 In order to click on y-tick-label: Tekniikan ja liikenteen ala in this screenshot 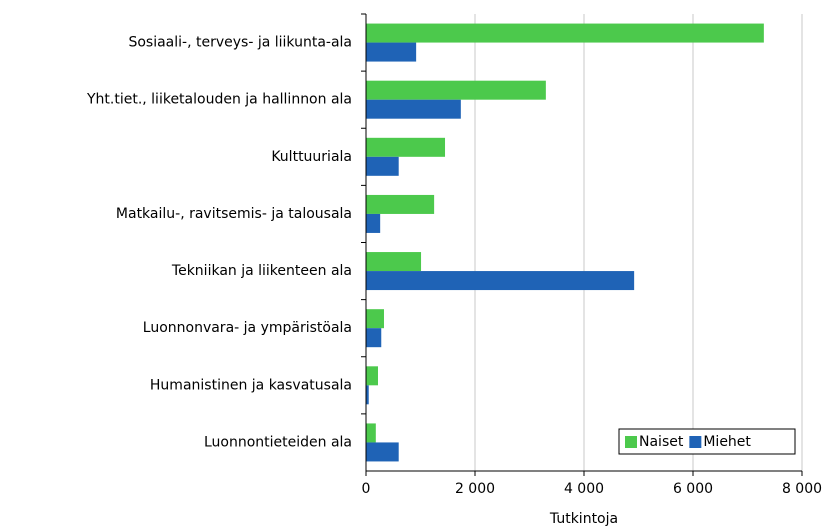, I will do `click(261, 271)`.